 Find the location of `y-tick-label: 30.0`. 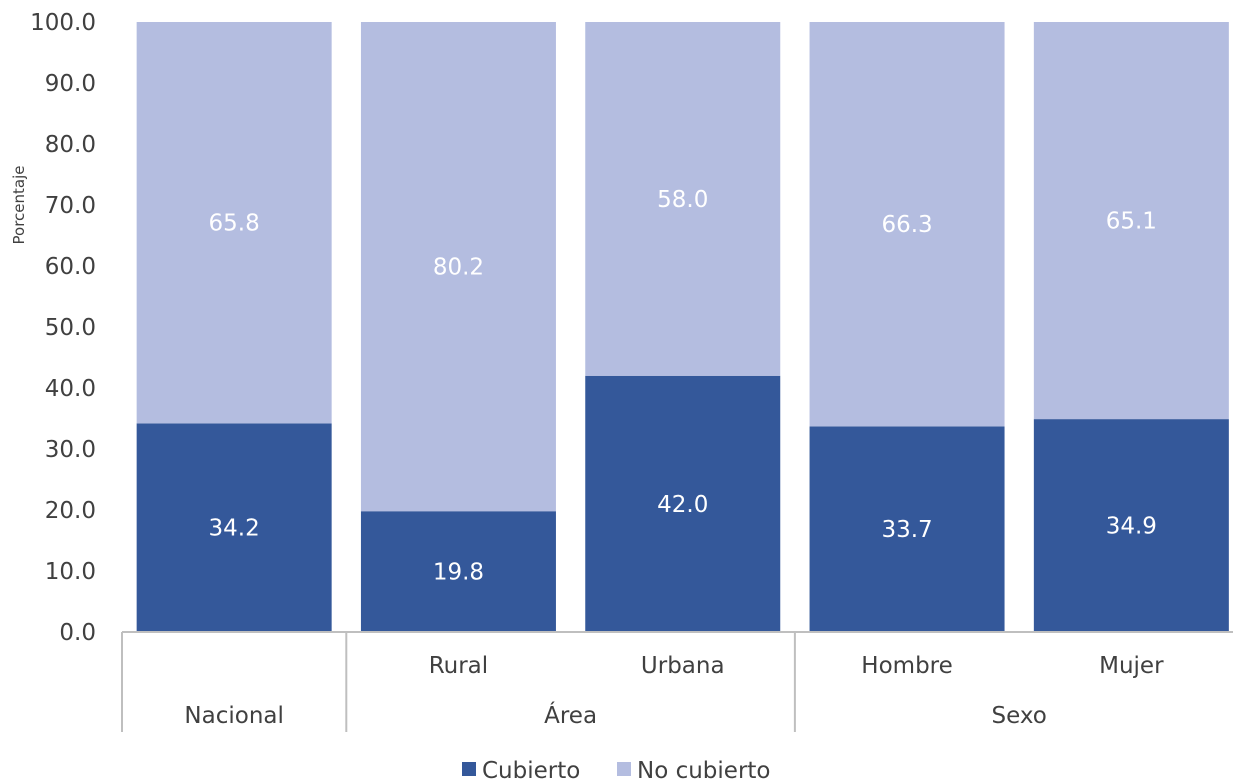

y-tick-label: 30.0 is located at coordinates (70, 450).